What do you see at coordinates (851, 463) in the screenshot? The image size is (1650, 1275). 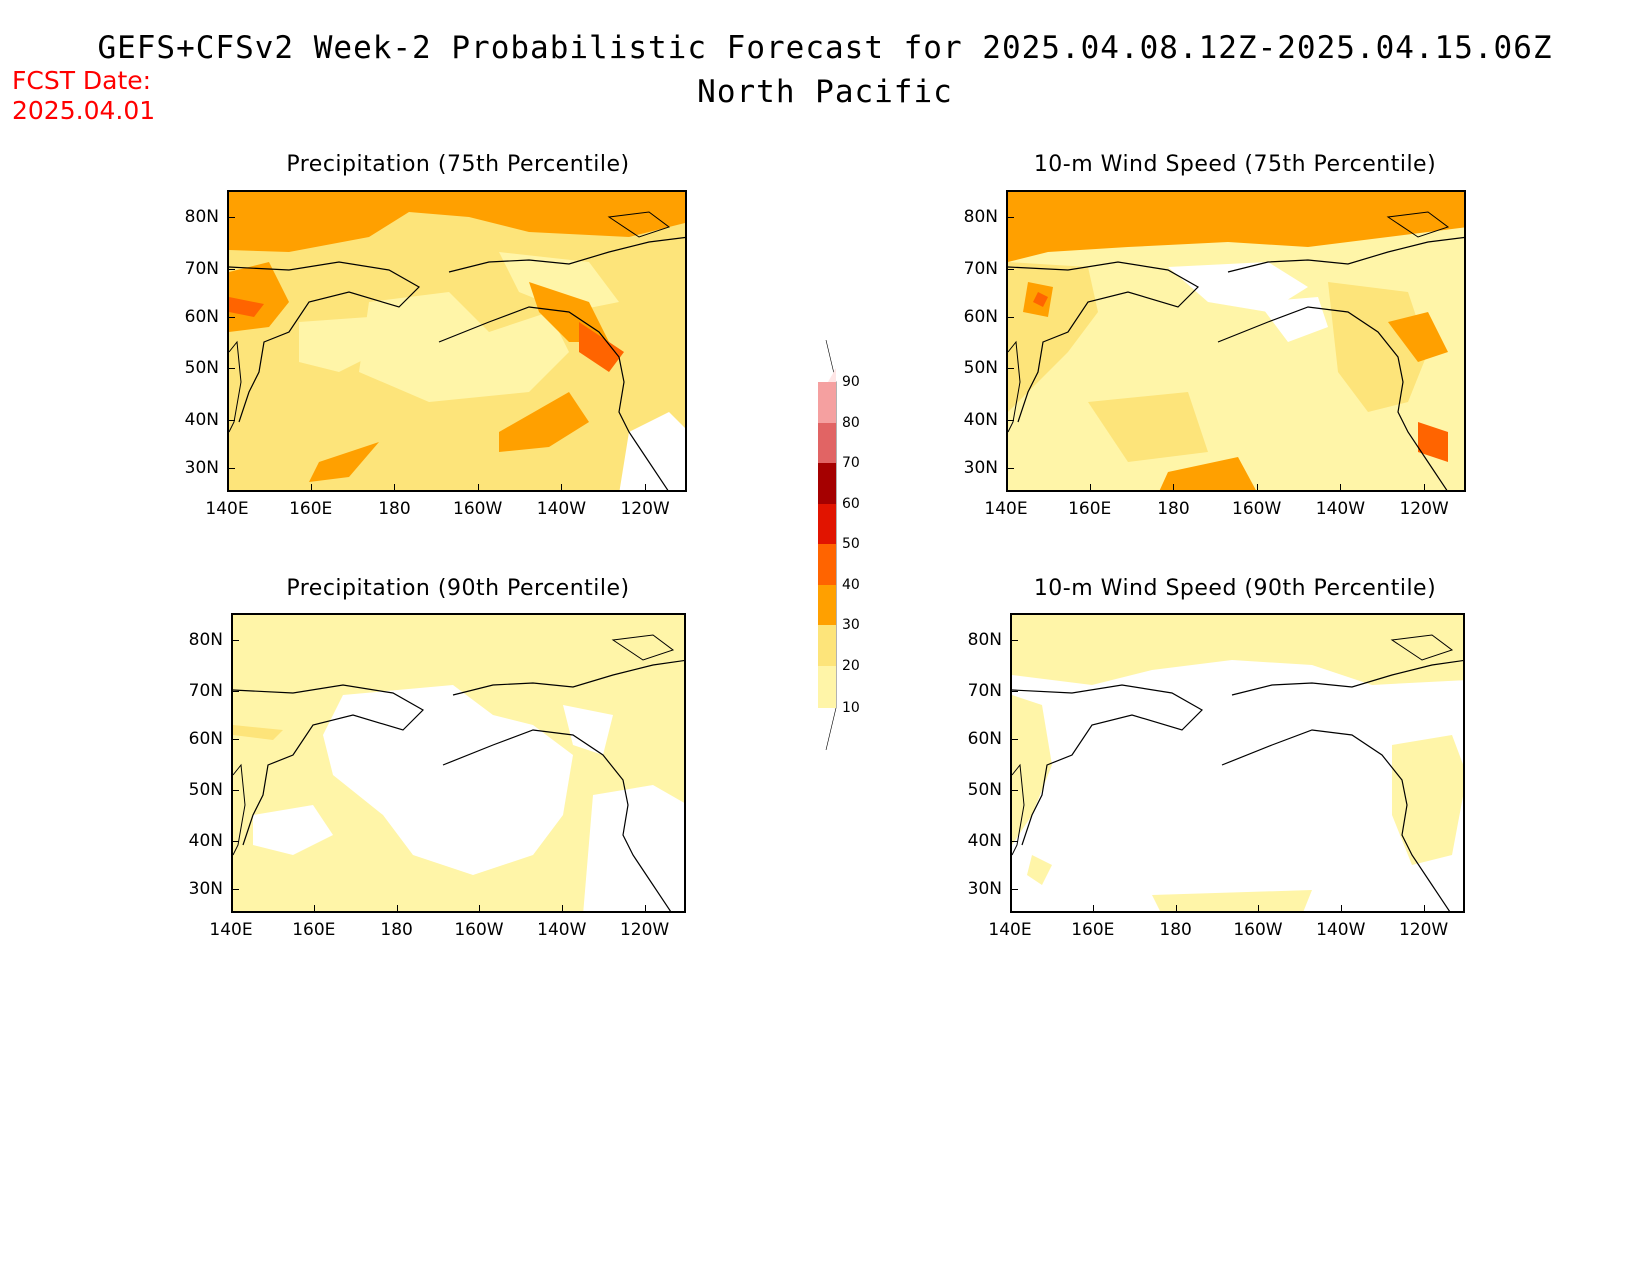 I see `colorbar-level: 70` at bounding box center [851, 463].